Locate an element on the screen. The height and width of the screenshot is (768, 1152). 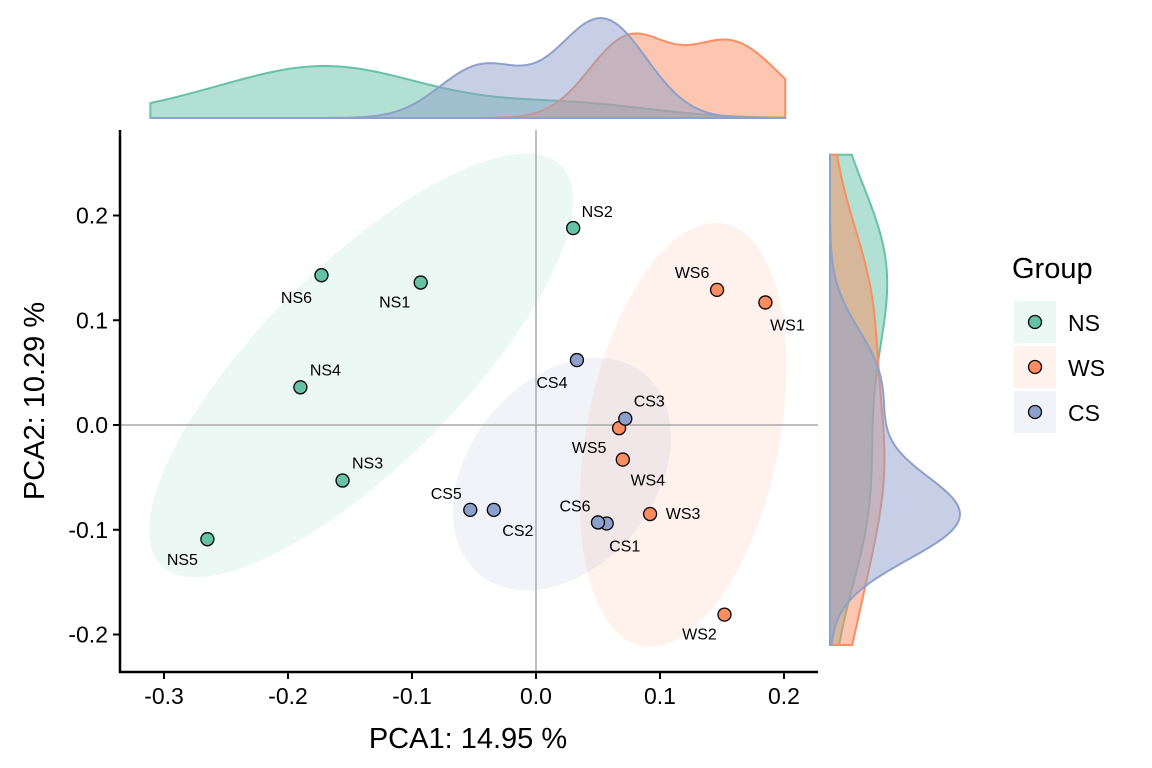
x-tick-label: -0.1 is located at coordinates (412, 696).